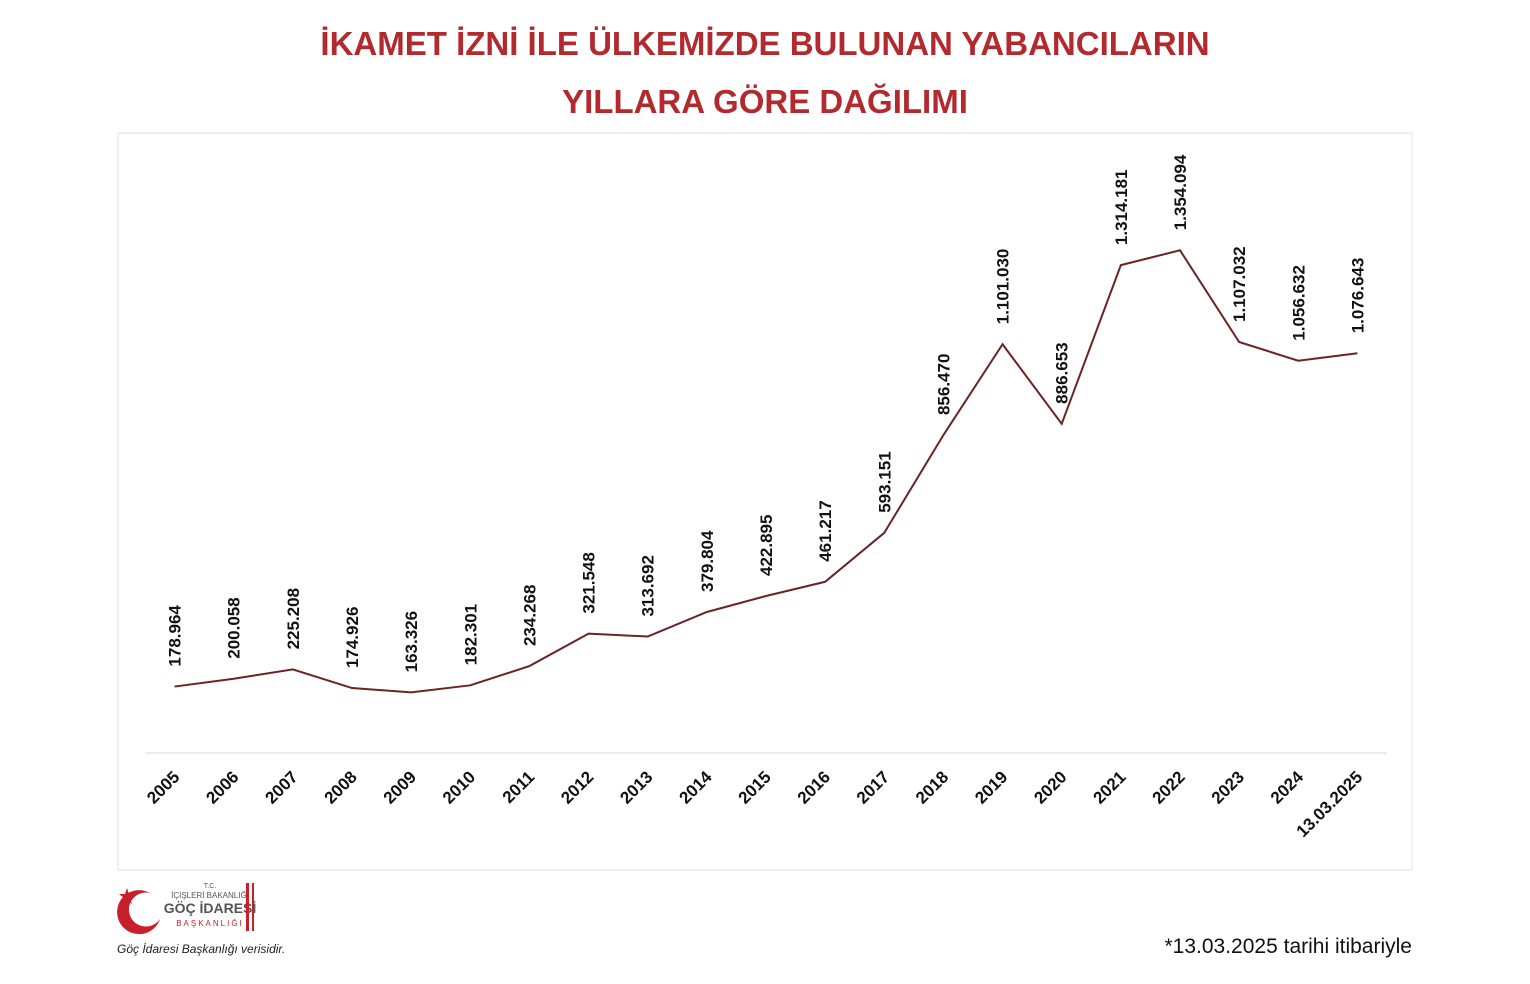  What do you see at coordinates (341, 787) in the screenshot?
I see `x-tick-label: 2008` at bounding box center [341, 787].